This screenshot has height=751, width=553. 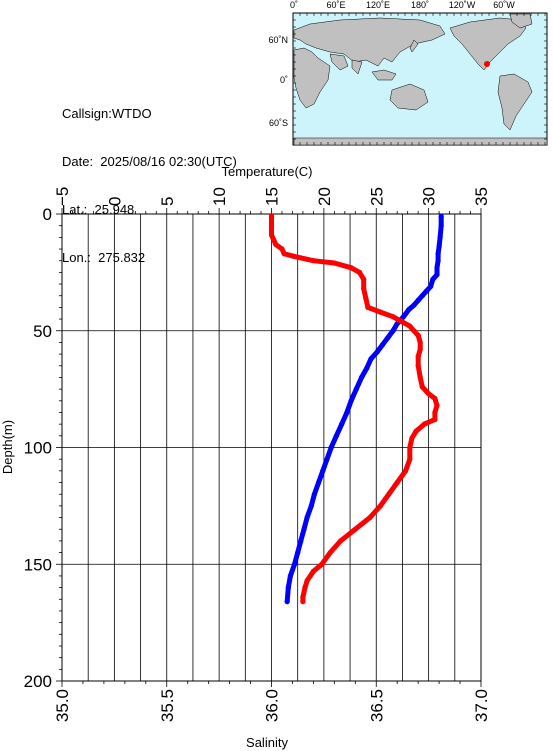 What do you see at coordinates (402, 5) in the screenshot?
I see `map-longitude-labels: 0˚ 60˚E 120˚E 180˚ 120˚W 60˚W` at bounding box center [402, 5].